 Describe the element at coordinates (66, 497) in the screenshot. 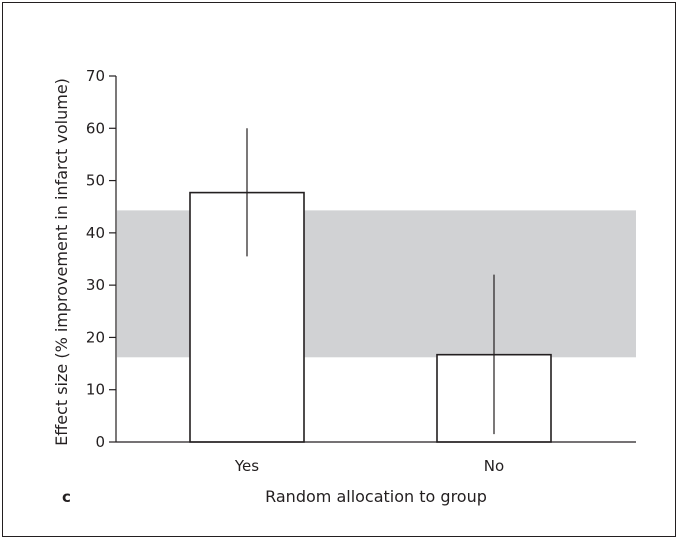

I see `panel-label: c` at that location.